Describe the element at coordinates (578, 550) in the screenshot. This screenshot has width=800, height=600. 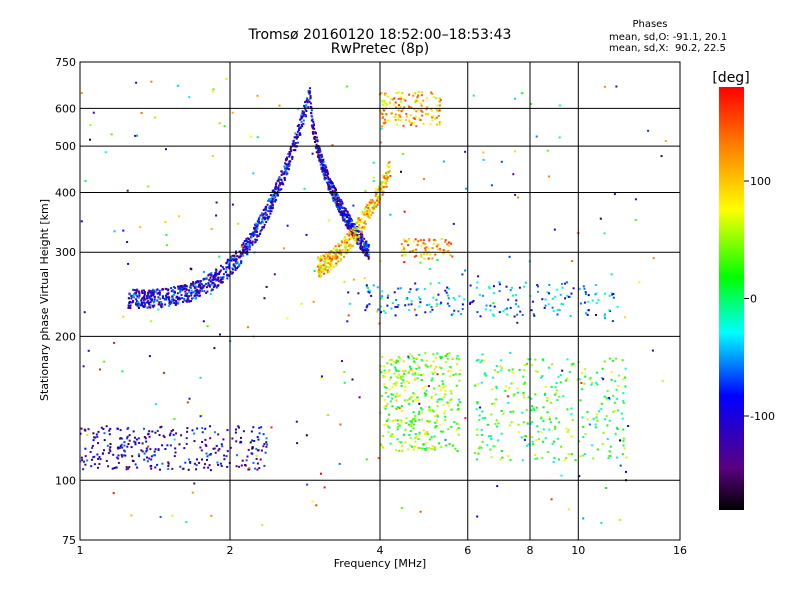
I see `x-tick-label: 10` at that location.